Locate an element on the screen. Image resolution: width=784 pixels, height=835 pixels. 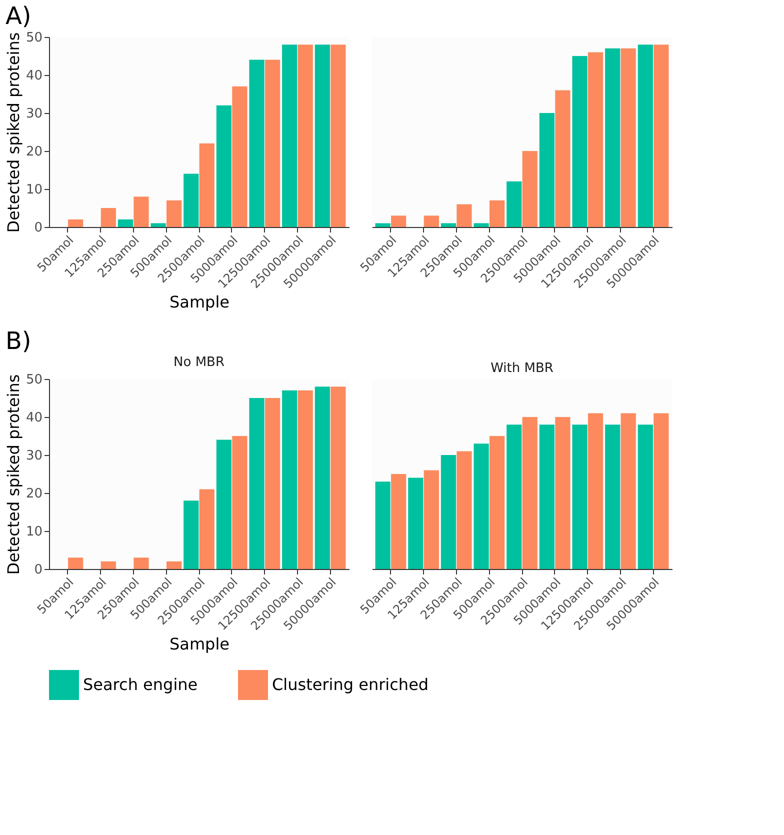
legend-label: Search engine is located at coordinates (140, 684).